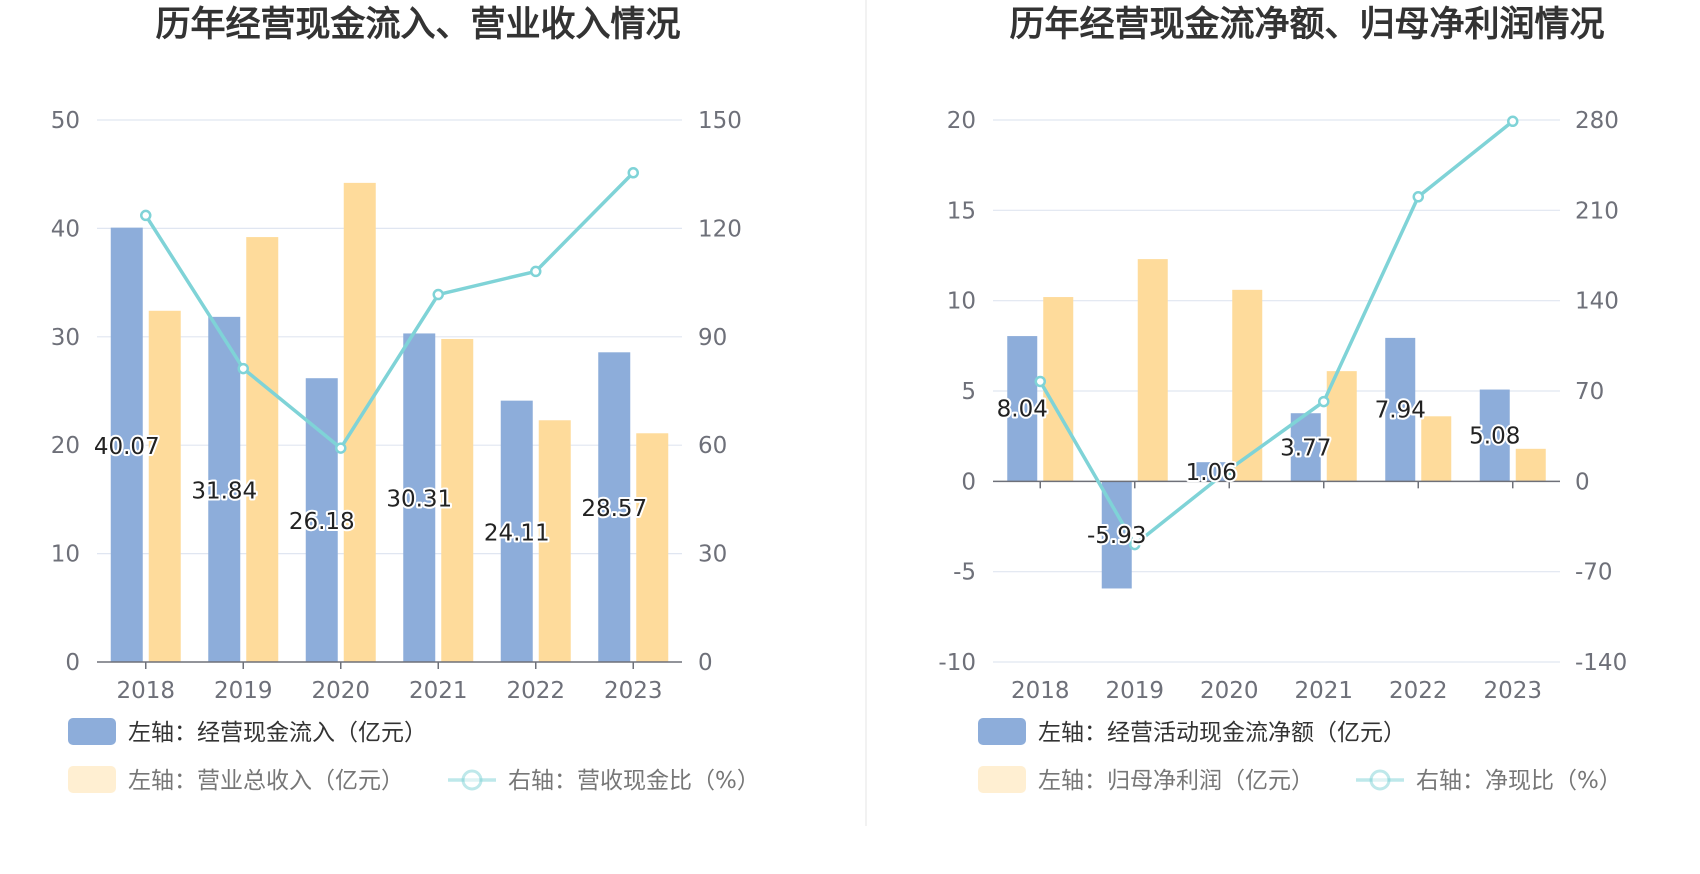 Image resolution: width=1700 pixels, height=874 pixels. I want to click on c1-x-tick-label: 2022, so click(535, 691).